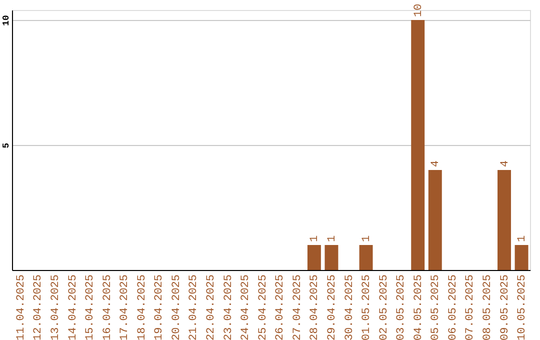  Describe the element at coordinates (263, 307) in the screenshot. I see `x-tick-label: 25.04.2025` at that location.